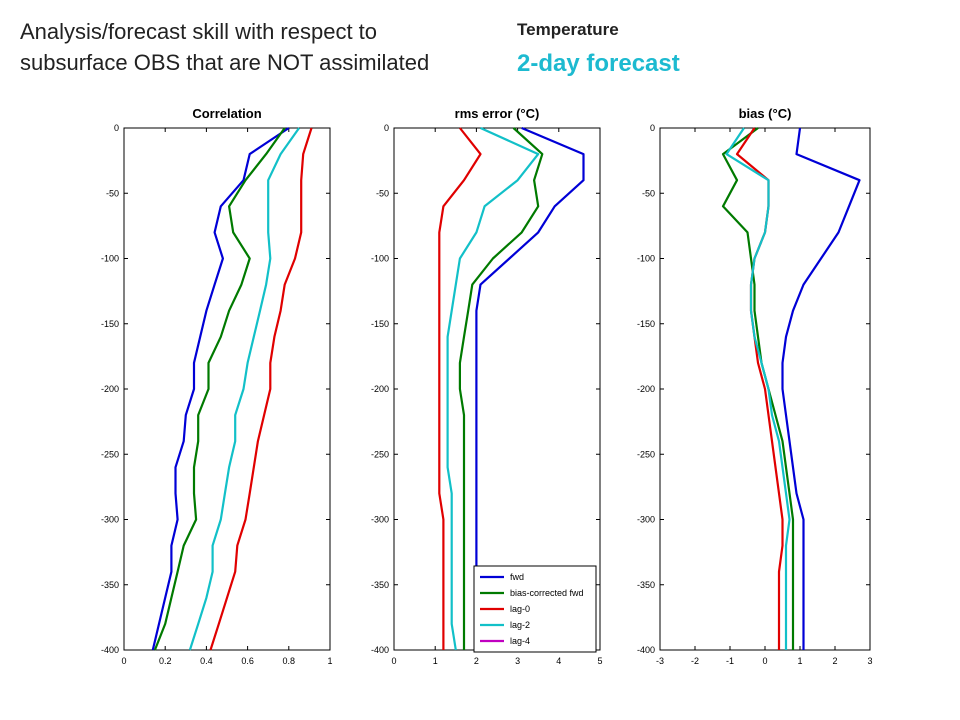 The image size is (960, 720). I want to click on chart-title: Correlation, so click(226, 113).